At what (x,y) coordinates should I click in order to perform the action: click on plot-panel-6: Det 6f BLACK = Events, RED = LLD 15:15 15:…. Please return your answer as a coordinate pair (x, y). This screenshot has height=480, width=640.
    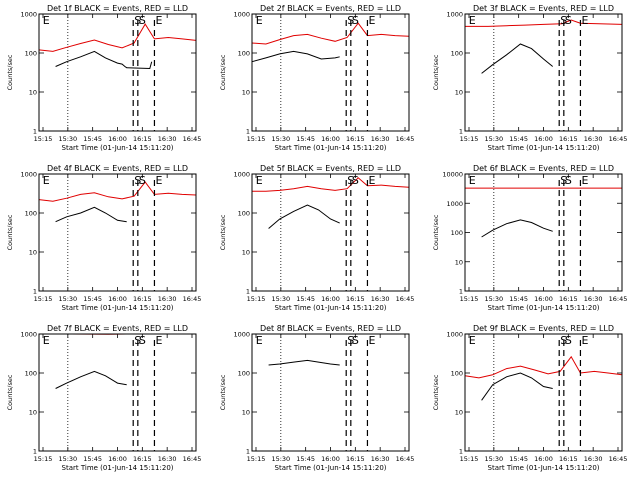
    Looking at the image, I should click on (529, 238).